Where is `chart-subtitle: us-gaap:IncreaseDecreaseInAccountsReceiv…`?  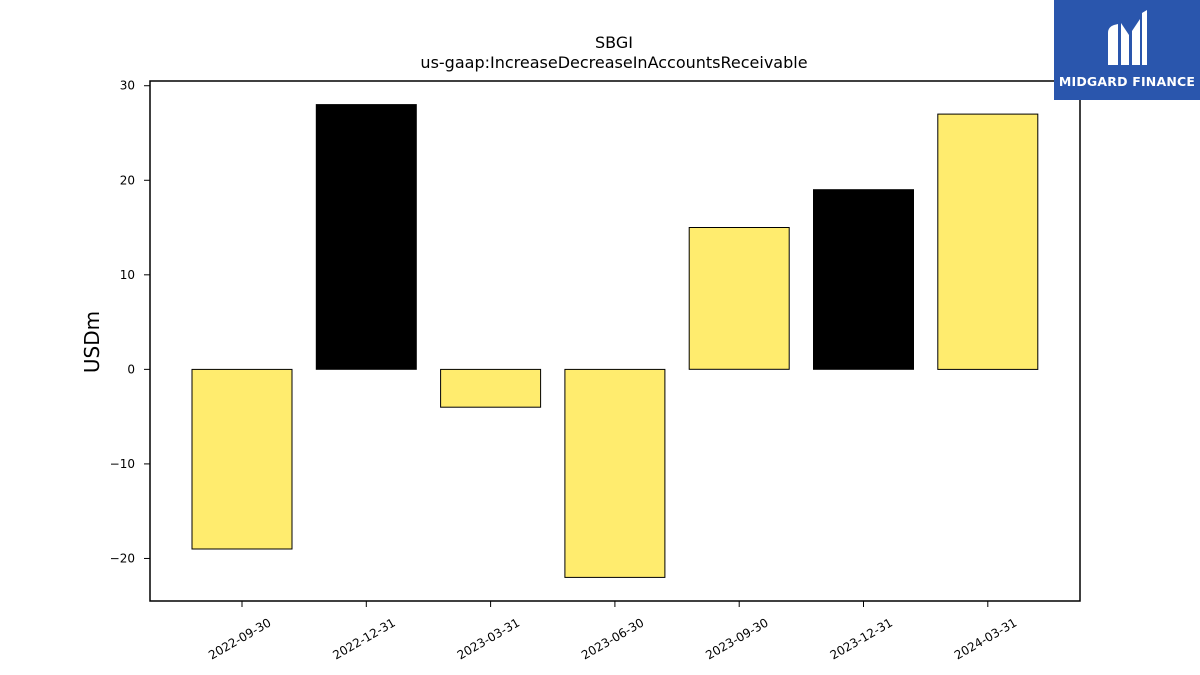
chart-subtitle: us-gaap:IncreaseDecreaseInAccountsReceiv… is located at coordinates (613, 62).